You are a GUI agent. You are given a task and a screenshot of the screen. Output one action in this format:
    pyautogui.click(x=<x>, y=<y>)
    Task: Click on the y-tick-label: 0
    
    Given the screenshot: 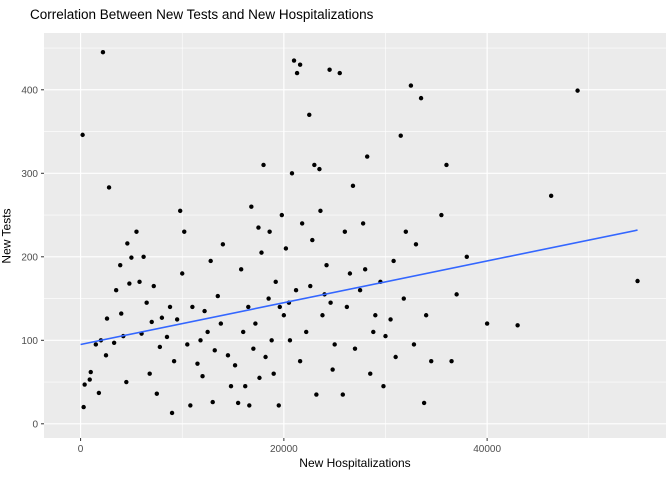 What is the action you would take?
    pyautogui.click(x=35, y=424)
    